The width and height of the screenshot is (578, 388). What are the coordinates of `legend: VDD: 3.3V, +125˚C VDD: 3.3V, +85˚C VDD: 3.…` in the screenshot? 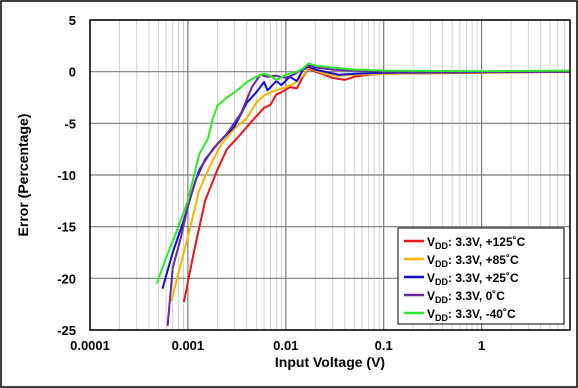 It's located at (481, 276).